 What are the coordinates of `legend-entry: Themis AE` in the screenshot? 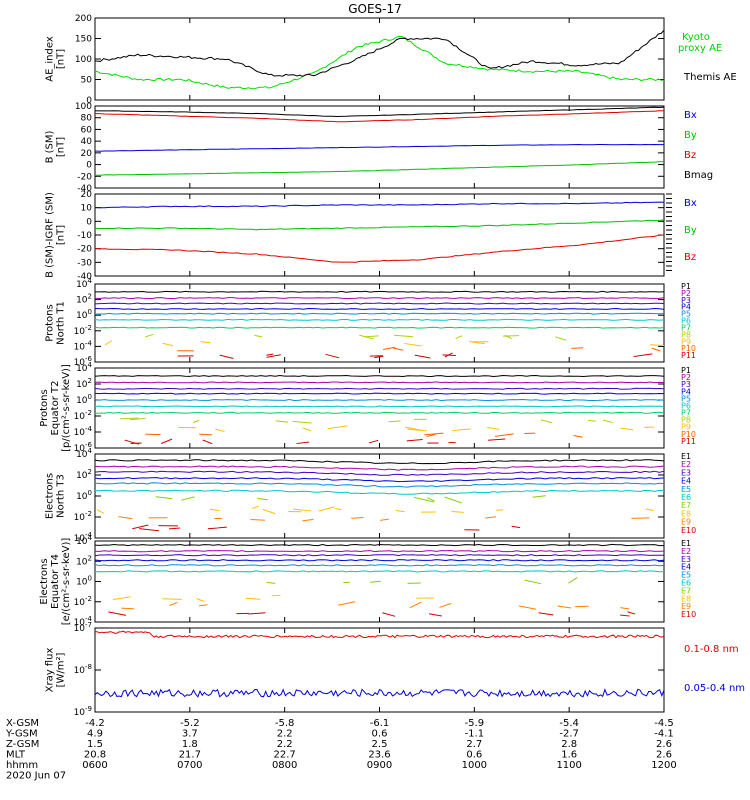 It's located at (710, 77).